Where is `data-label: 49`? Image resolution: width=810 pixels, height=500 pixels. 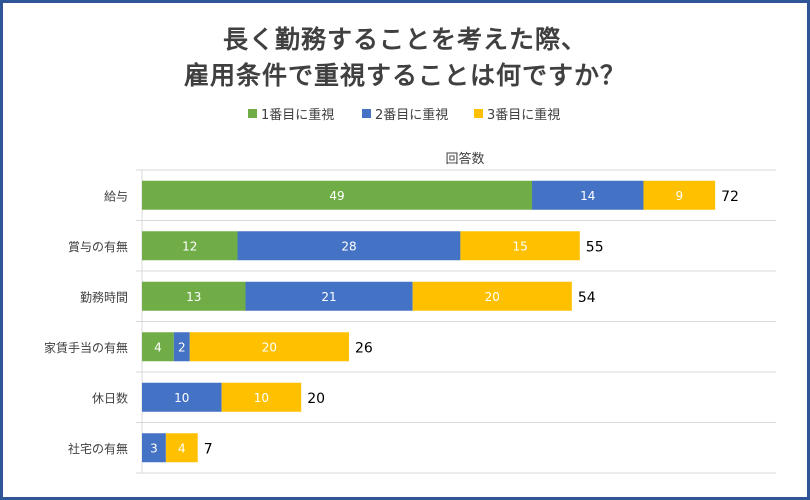 data-label: 49 is located at coordinates (336, 196).